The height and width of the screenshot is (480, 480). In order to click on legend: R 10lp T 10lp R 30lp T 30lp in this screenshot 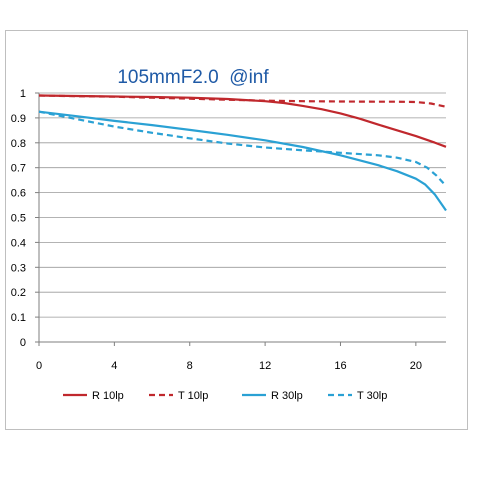, I will do `click(225, 396)`.